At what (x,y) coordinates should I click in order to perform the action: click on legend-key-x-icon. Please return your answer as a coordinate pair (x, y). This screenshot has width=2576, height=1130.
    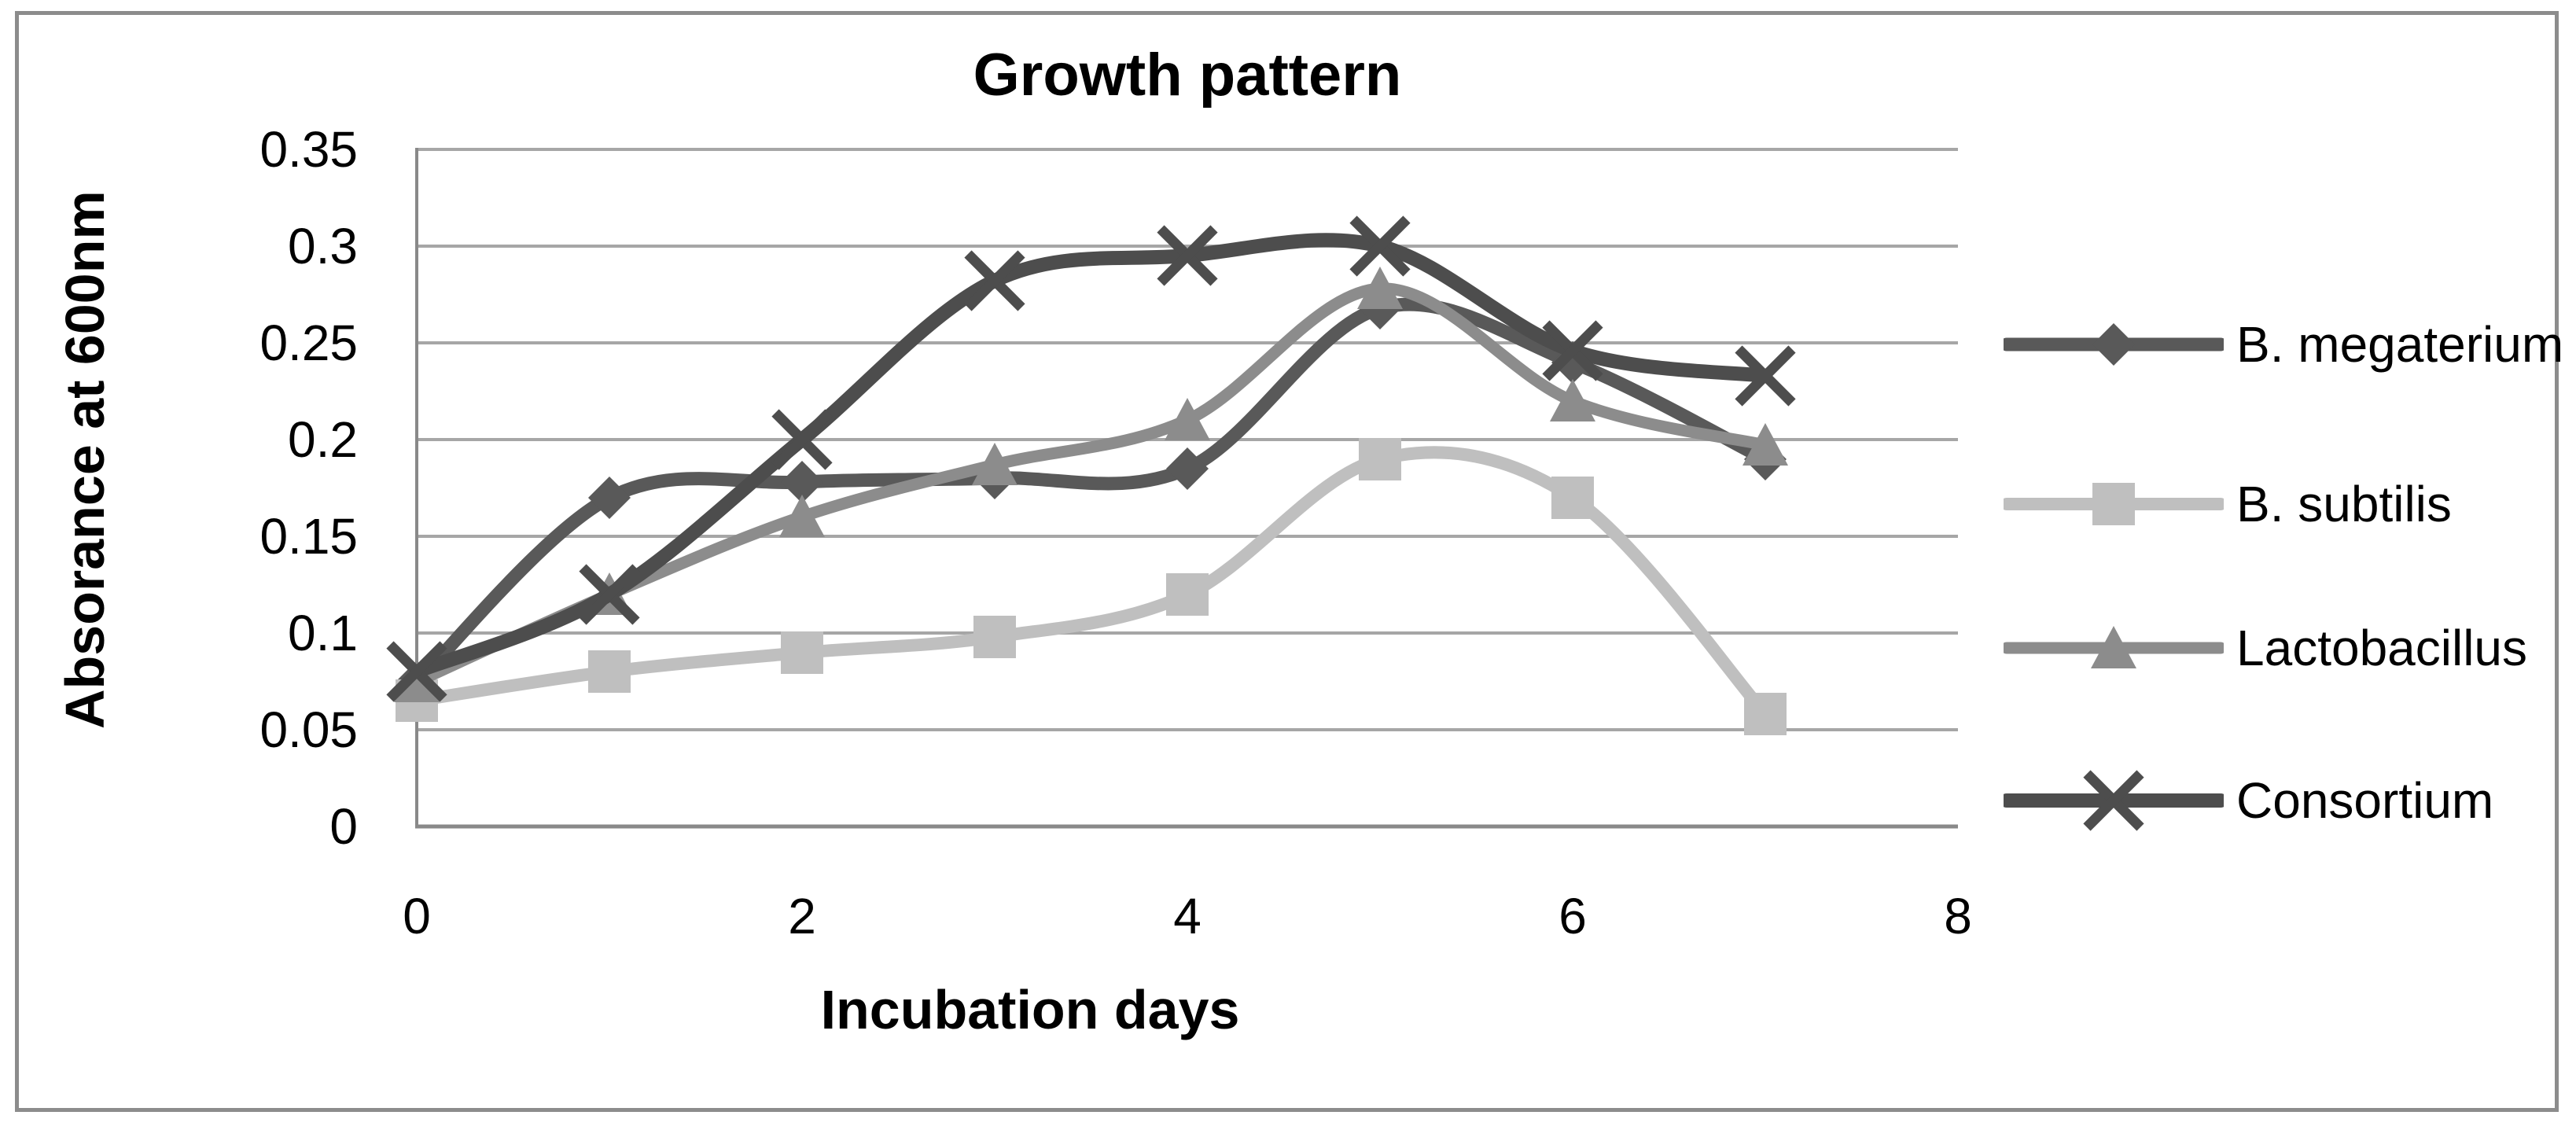
    Looking at the image, I should click on (2114, 800).